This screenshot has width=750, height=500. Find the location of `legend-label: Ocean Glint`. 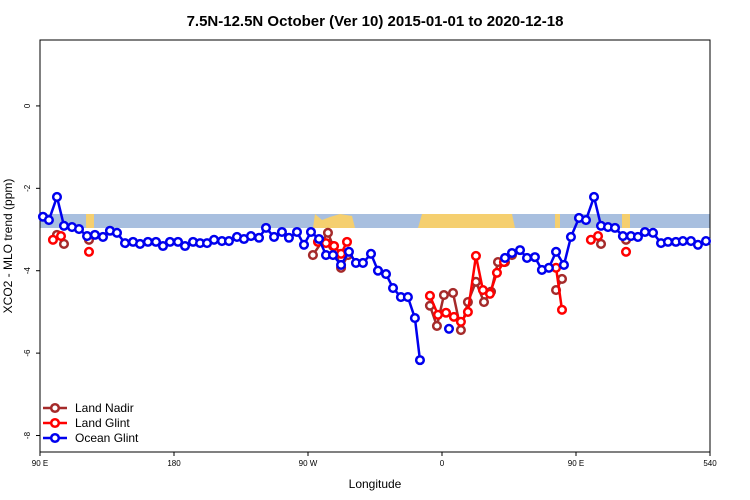

legend-label: Ocean Glint is located at coordinates (107, 438).